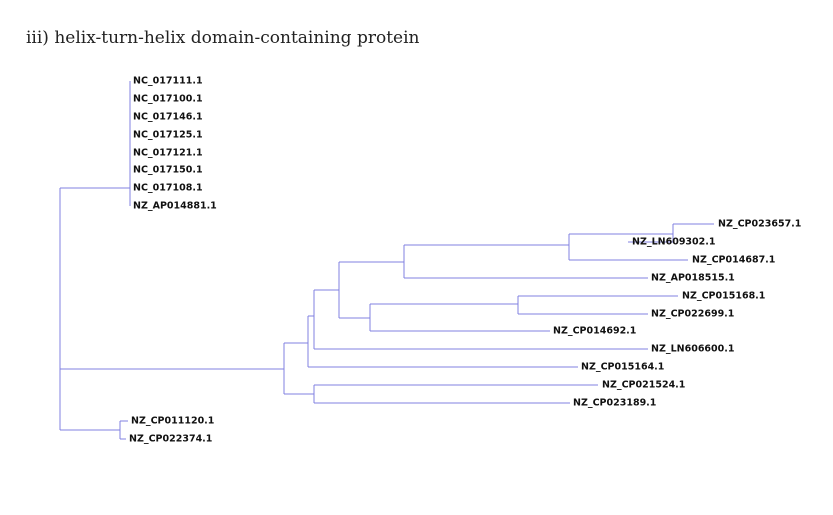 Image resolution: width=833 pixels, height=515 pixels. I want to click on leaf-label-nc-017146-1: NC_017146.1, so click(168, 117).